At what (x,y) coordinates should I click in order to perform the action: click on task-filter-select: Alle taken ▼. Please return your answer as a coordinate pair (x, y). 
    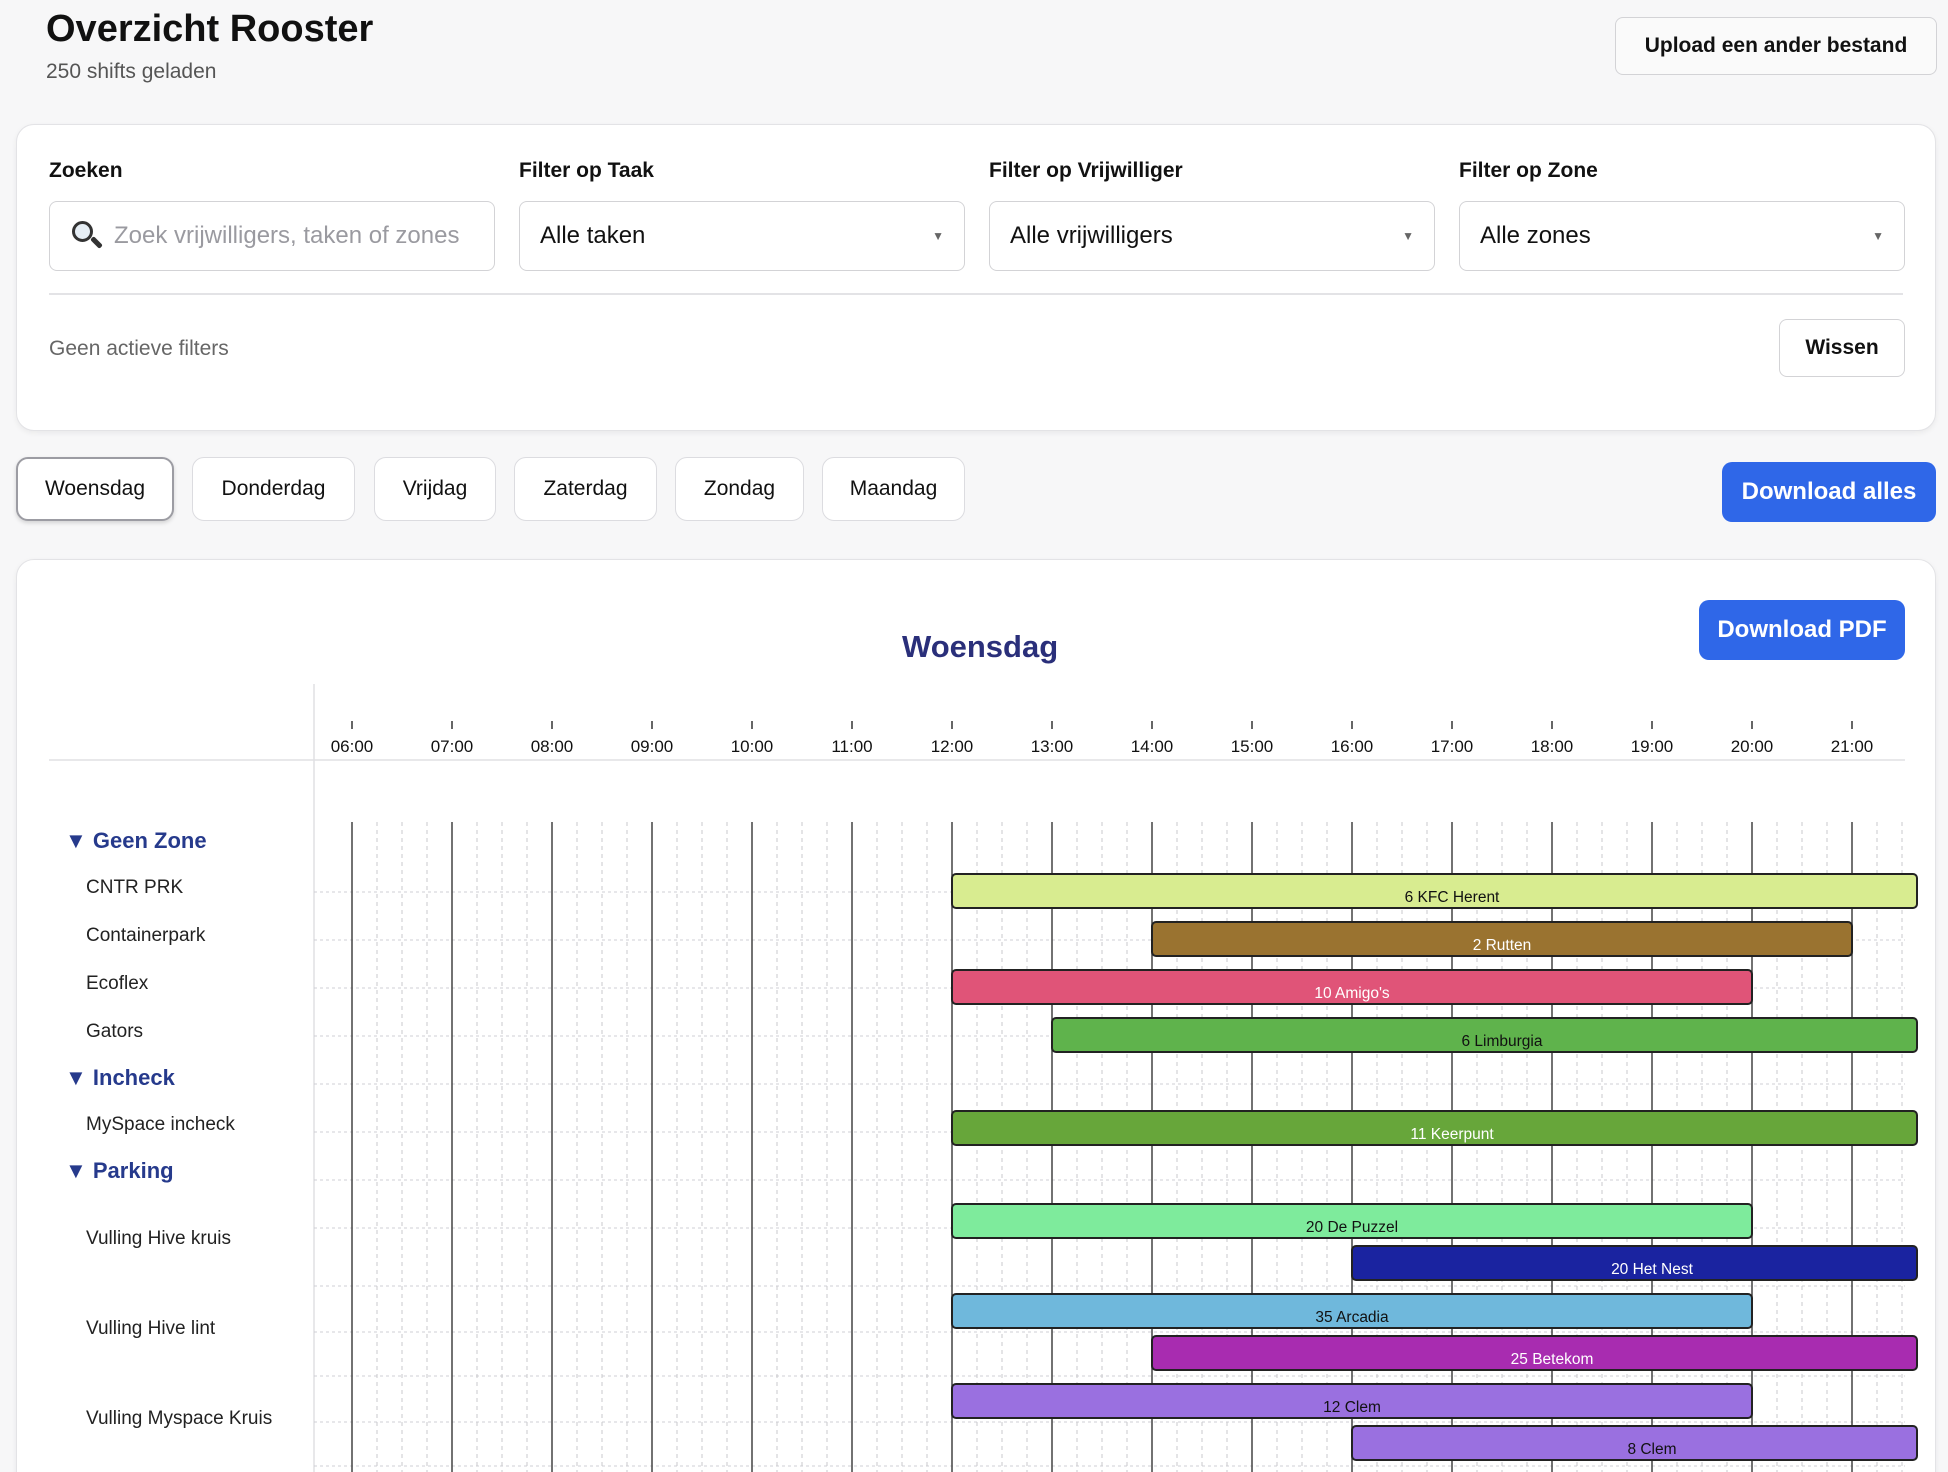
    Looking at the image, I should click on (742, 236).